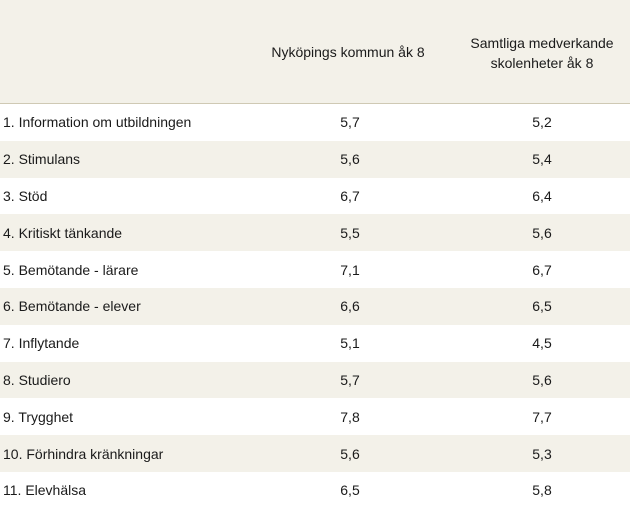  Describe the element at coordinates (42, 159) in the screenshot. I see `row-label: 2. Stimulans` at that location.